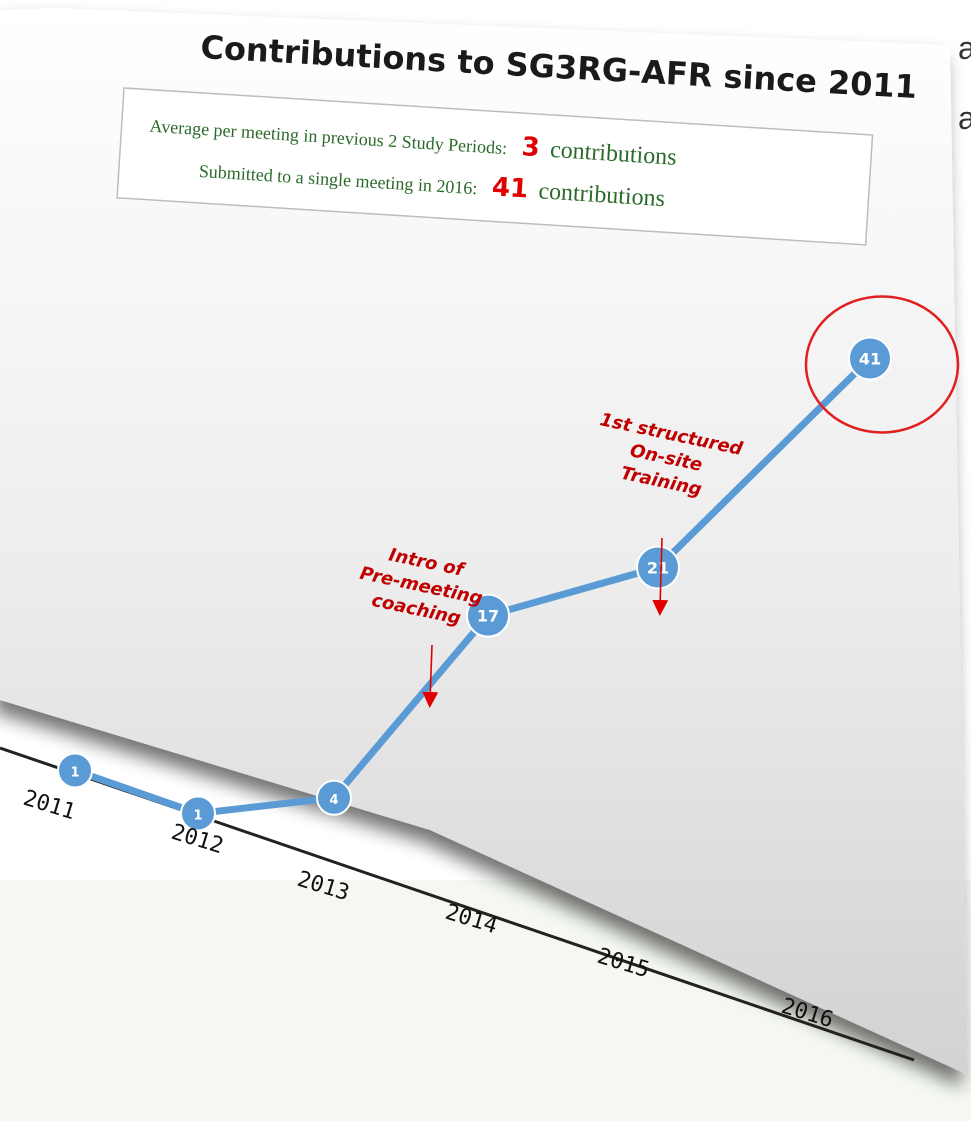 The height and width of the screenshot is (1121, 971). What do you see at coordinates (964, 118) in the screenshot?
I see `text-fragment: a` at bounding box center [964, 118].